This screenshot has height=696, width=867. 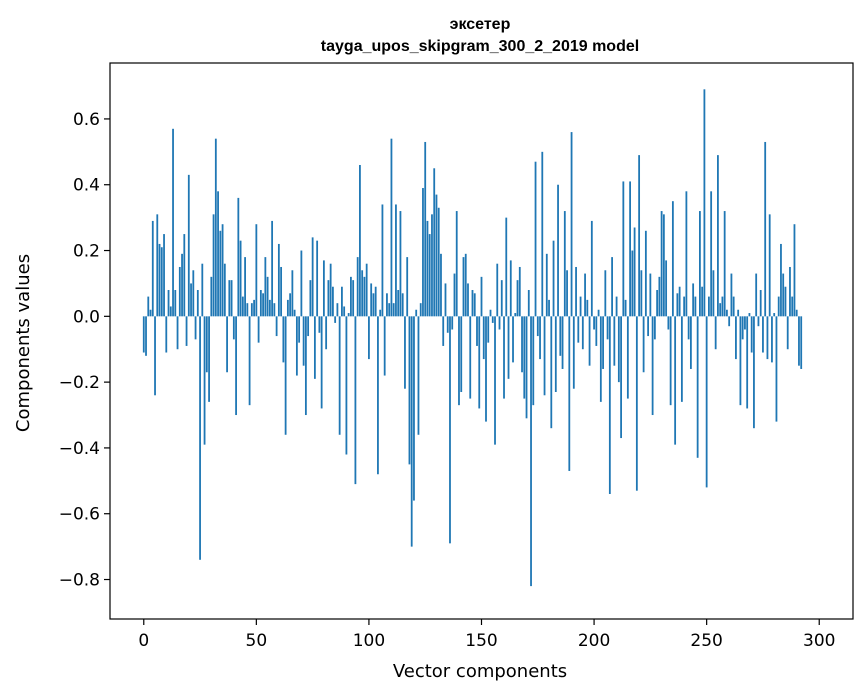 I want to click on x-tick-label: 150, so click(x=481, y=641).